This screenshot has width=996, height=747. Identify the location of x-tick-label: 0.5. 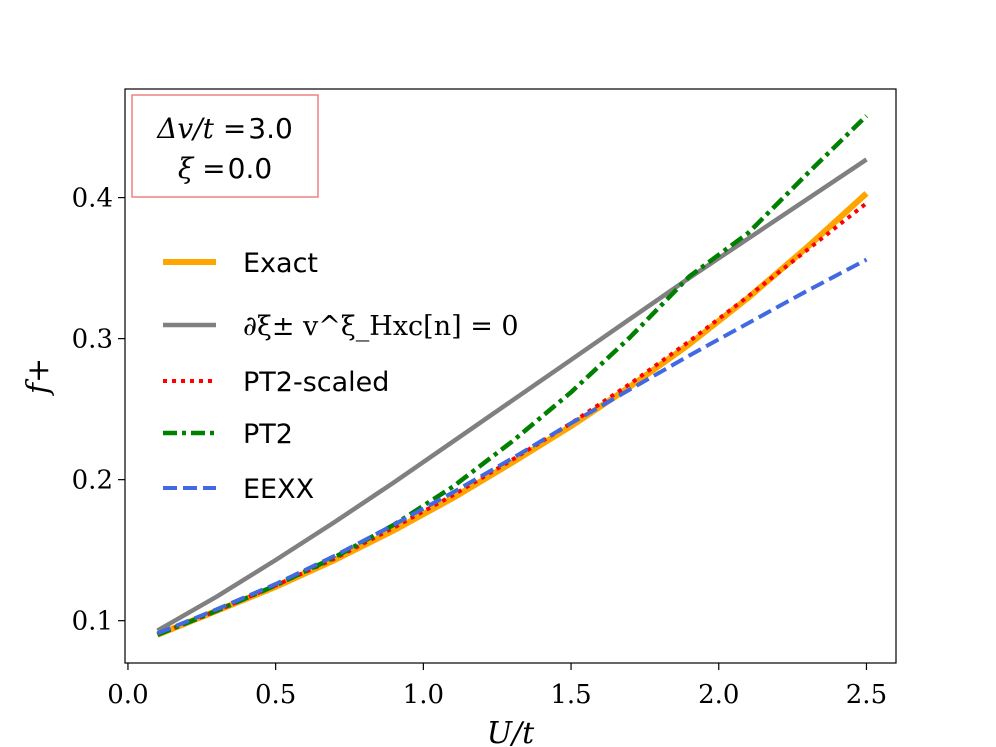
(275, 695).